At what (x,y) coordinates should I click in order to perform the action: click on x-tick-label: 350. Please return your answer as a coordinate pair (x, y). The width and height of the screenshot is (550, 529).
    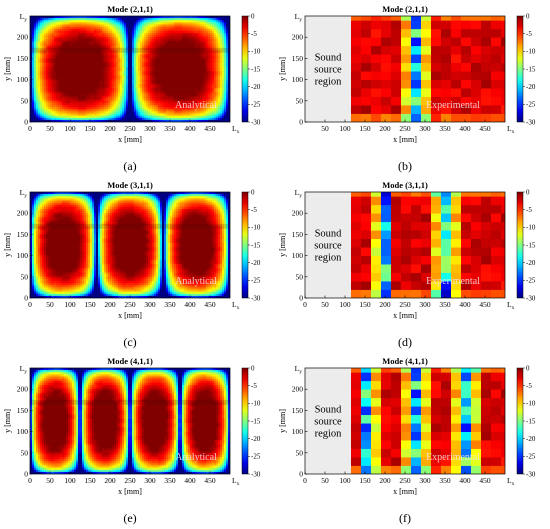
    Looking at the image, I should click on (170, 304).